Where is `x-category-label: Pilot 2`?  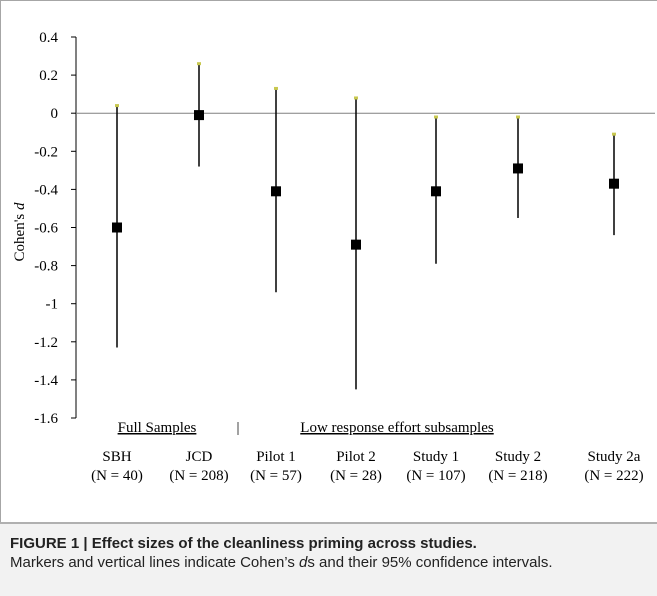
x-category-label: Pilot 2 is located at coordinates (356, 457).